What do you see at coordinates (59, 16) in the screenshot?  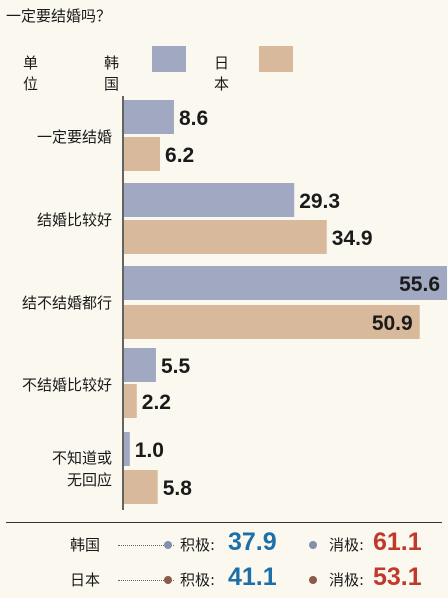 I see `chart-title: 一定要结婚吗？` at bounding box center [59, 16].